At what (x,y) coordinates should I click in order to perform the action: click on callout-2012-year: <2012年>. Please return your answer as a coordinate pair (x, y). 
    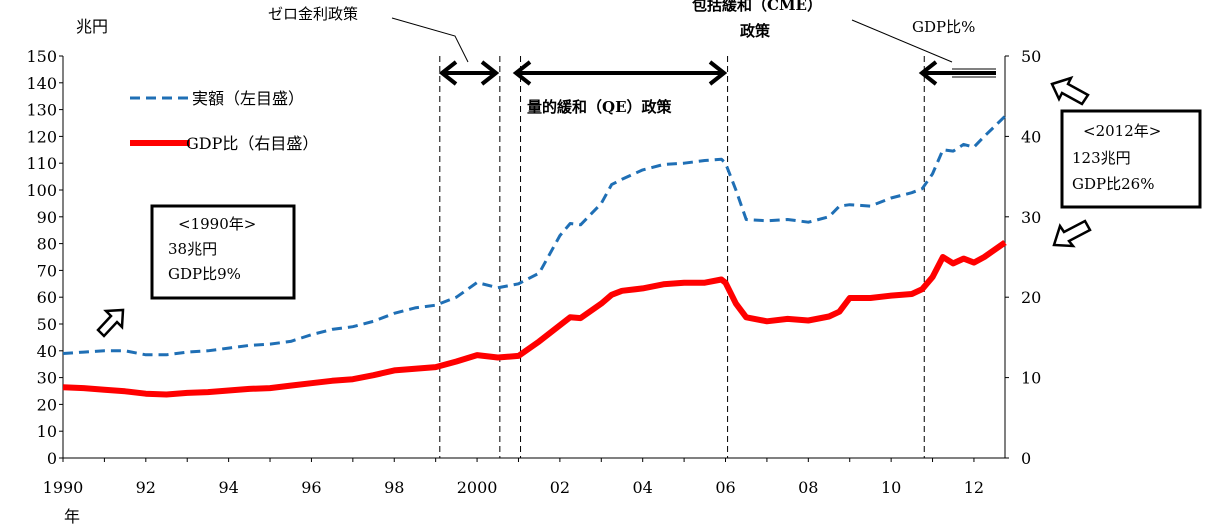
    Looking at the image, I should click on (1122, 131).